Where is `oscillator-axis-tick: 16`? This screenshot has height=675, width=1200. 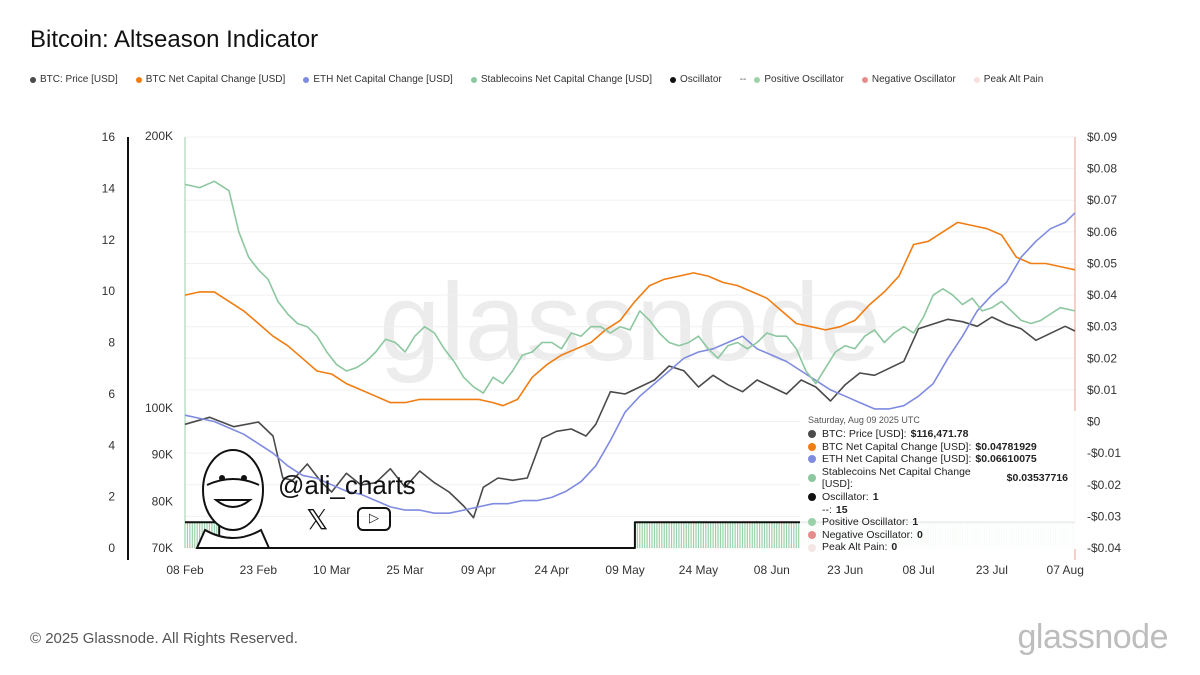
oscillator-axis-tick: 16 is located at coordinates (109, 137).